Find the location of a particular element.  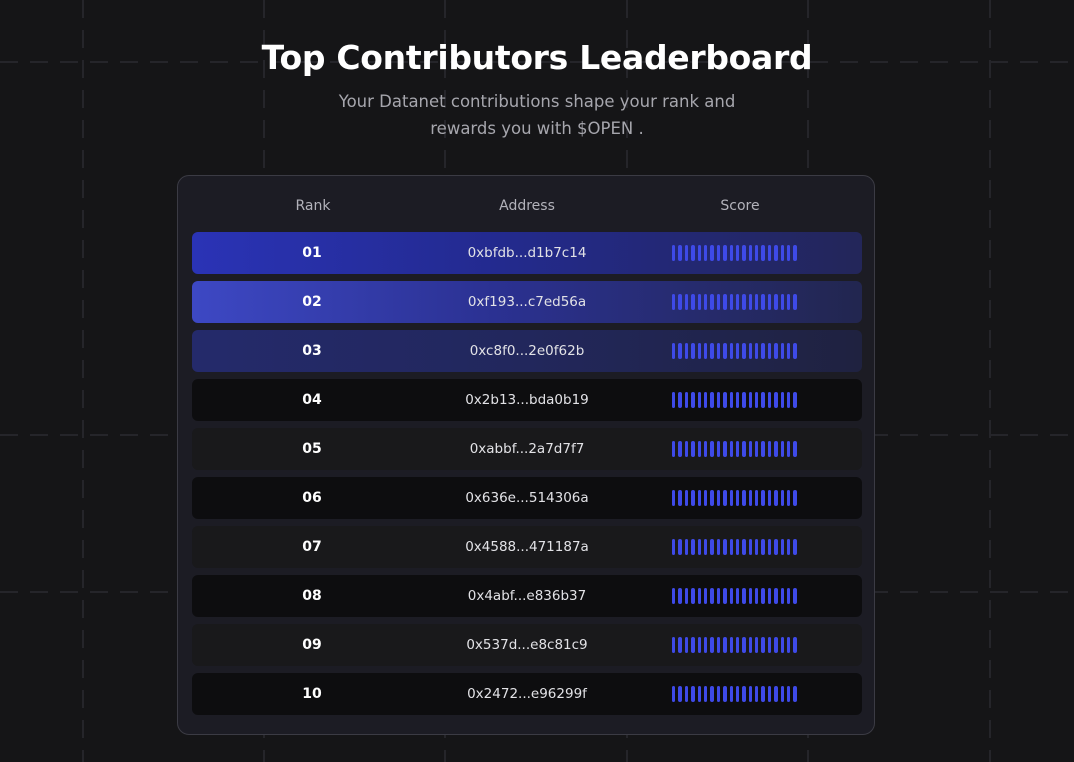

table-row: 05 0xabbf...2a7d7f7 is located at coordinates (527, 449).